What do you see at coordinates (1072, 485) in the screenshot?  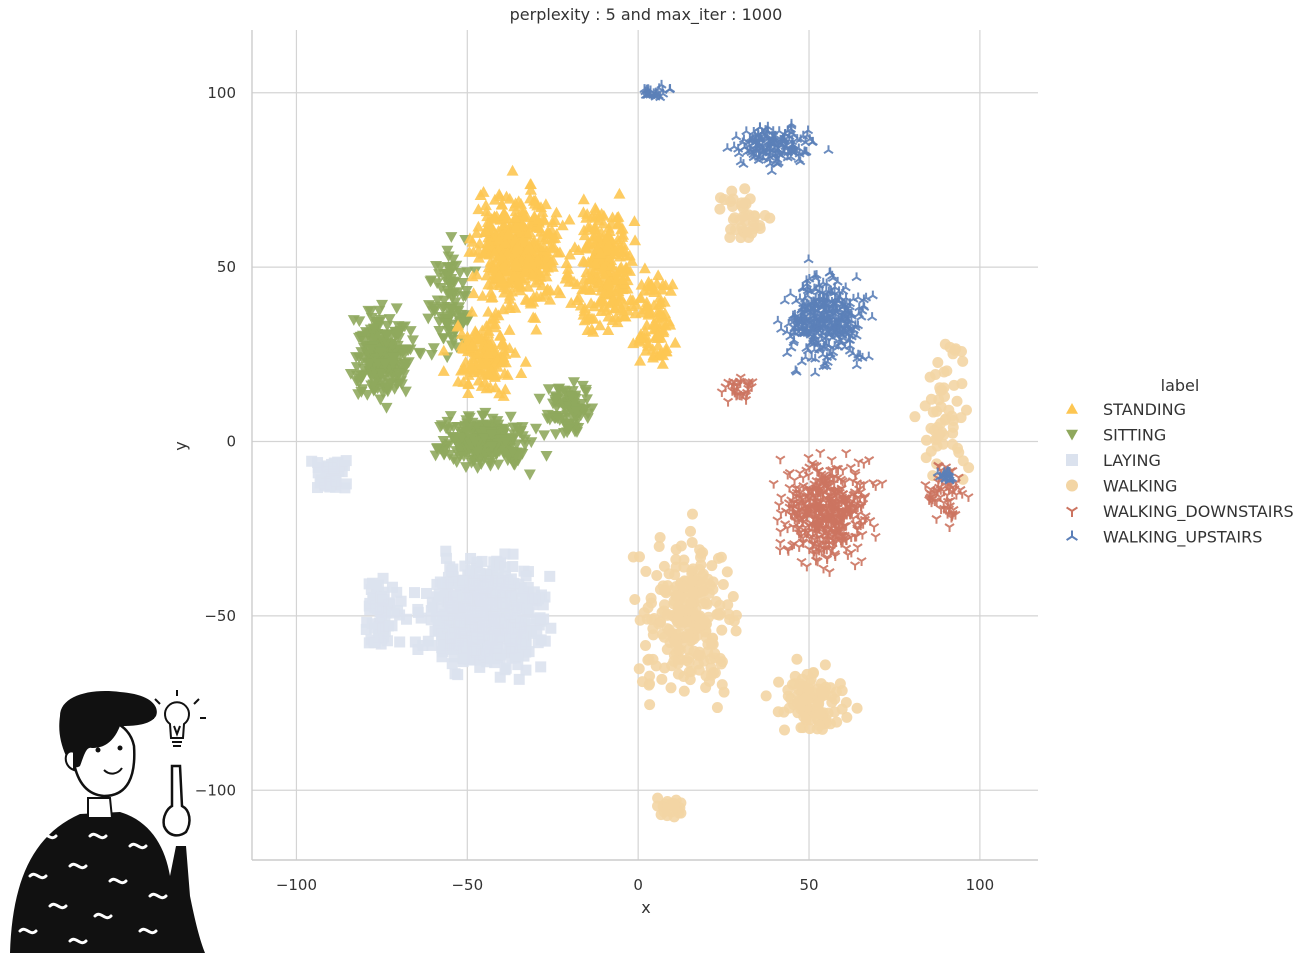 I see `legend-marker-walking` at bounding box center [1072, 485].